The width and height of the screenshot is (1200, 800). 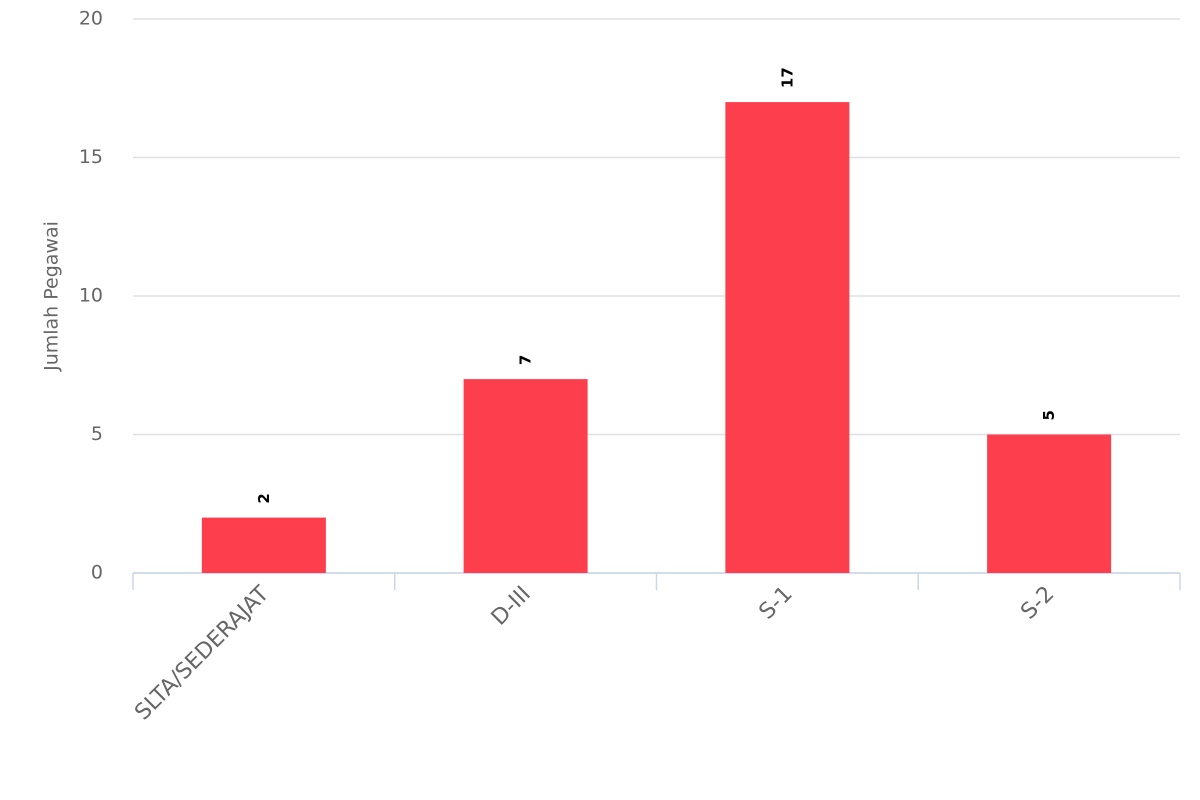 What do you see at coordinates (776, 603) in the screenshot?
I see `x-tick-label: S-1` at bounding box center [776, 603].